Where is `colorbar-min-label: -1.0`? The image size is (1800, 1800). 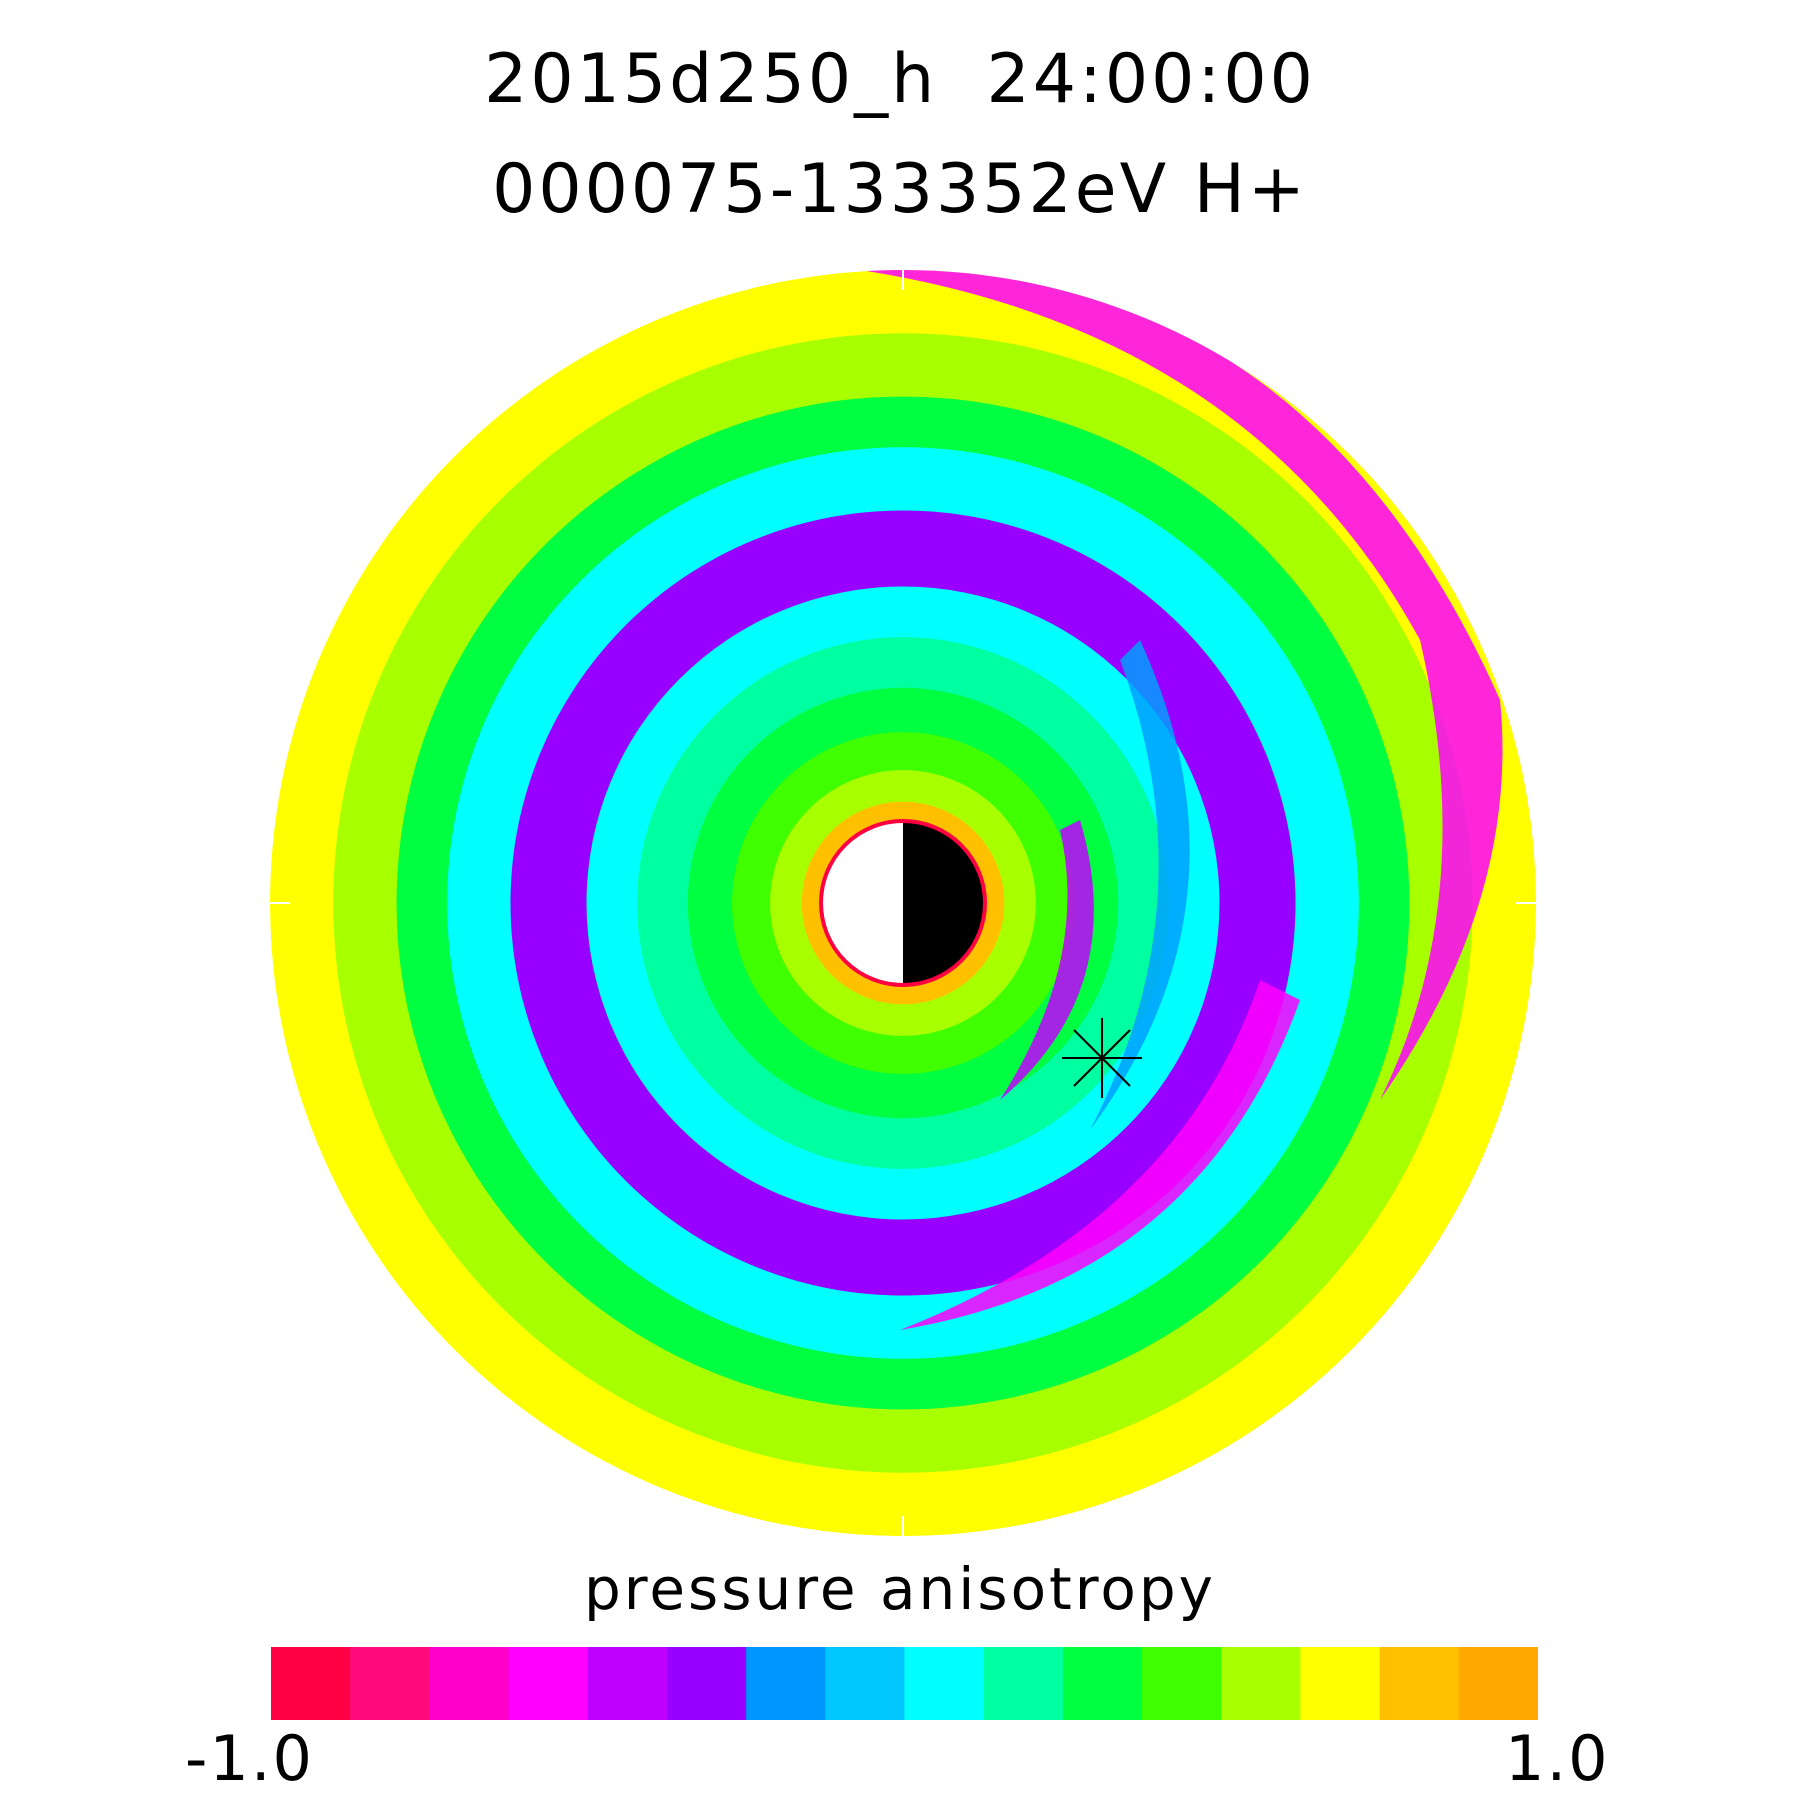 colorbar-min-label: -1.0 is located at coordinates (249, 1758).